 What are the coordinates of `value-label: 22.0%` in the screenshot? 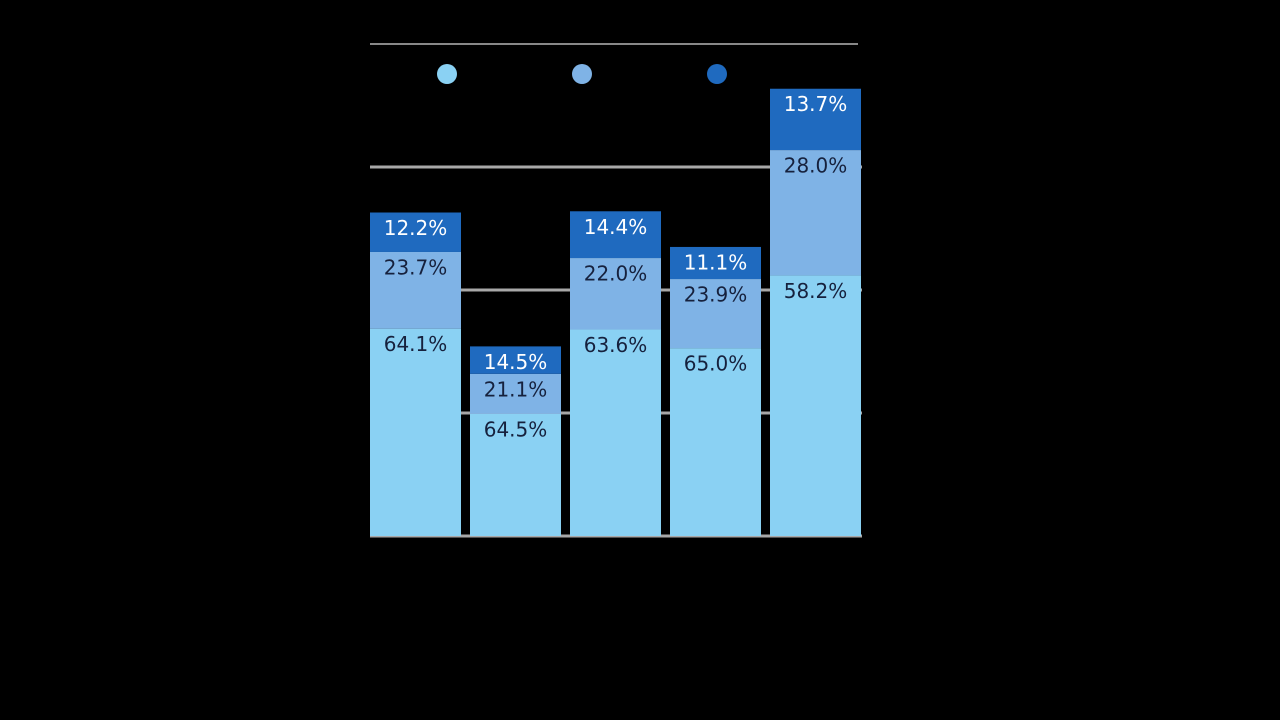 It's located at (616, 274).